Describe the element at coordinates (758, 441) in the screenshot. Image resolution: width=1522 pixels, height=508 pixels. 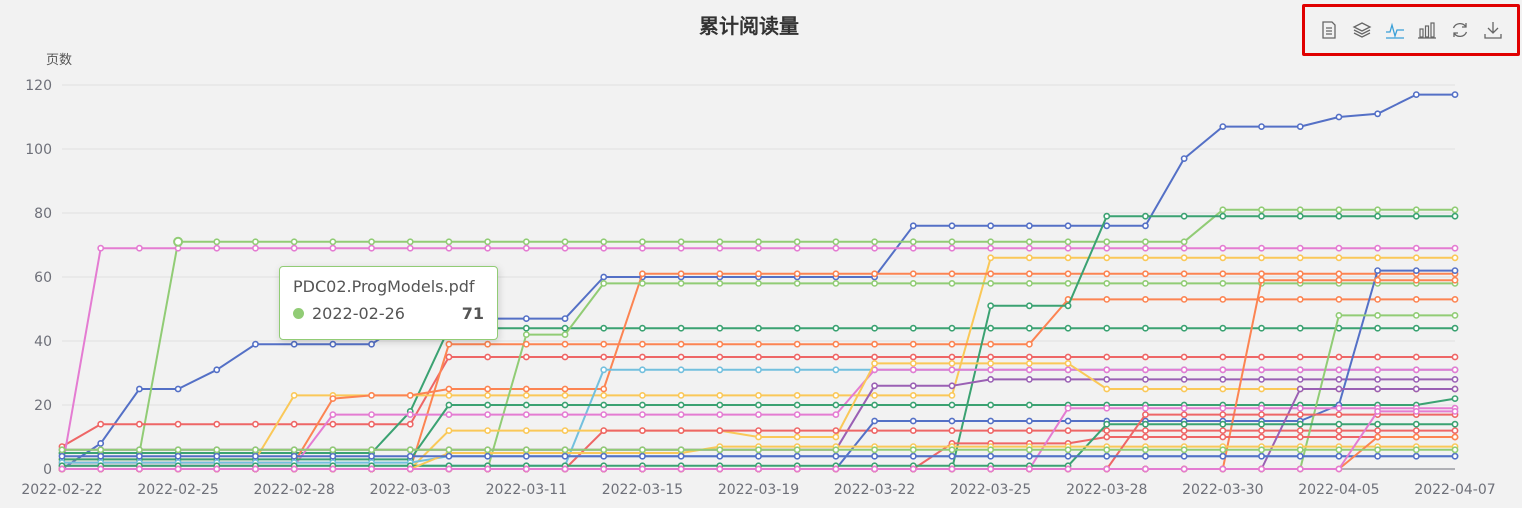
I see `series-line` at that location.